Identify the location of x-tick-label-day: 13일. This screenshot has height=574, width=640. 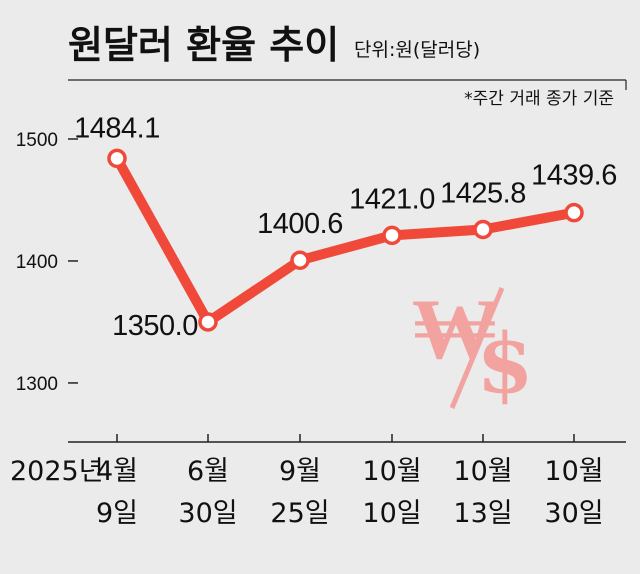
(482, 513).